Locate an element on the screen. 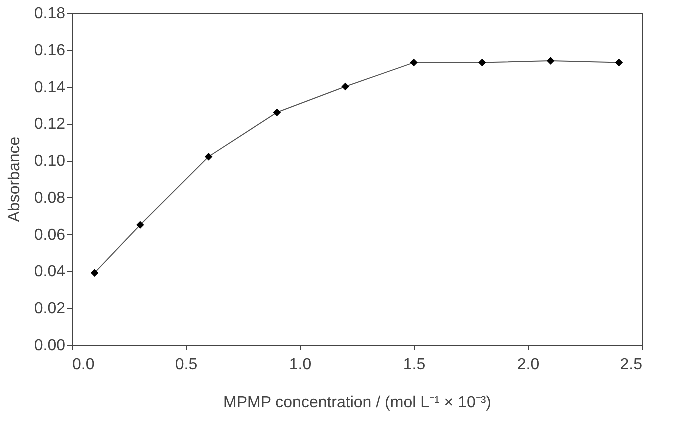 The image size is (683, 429). x-axis-title: MPMP concentration / (mol L⁻¹ × 10⁻³) is located at coordinates (357, 403).